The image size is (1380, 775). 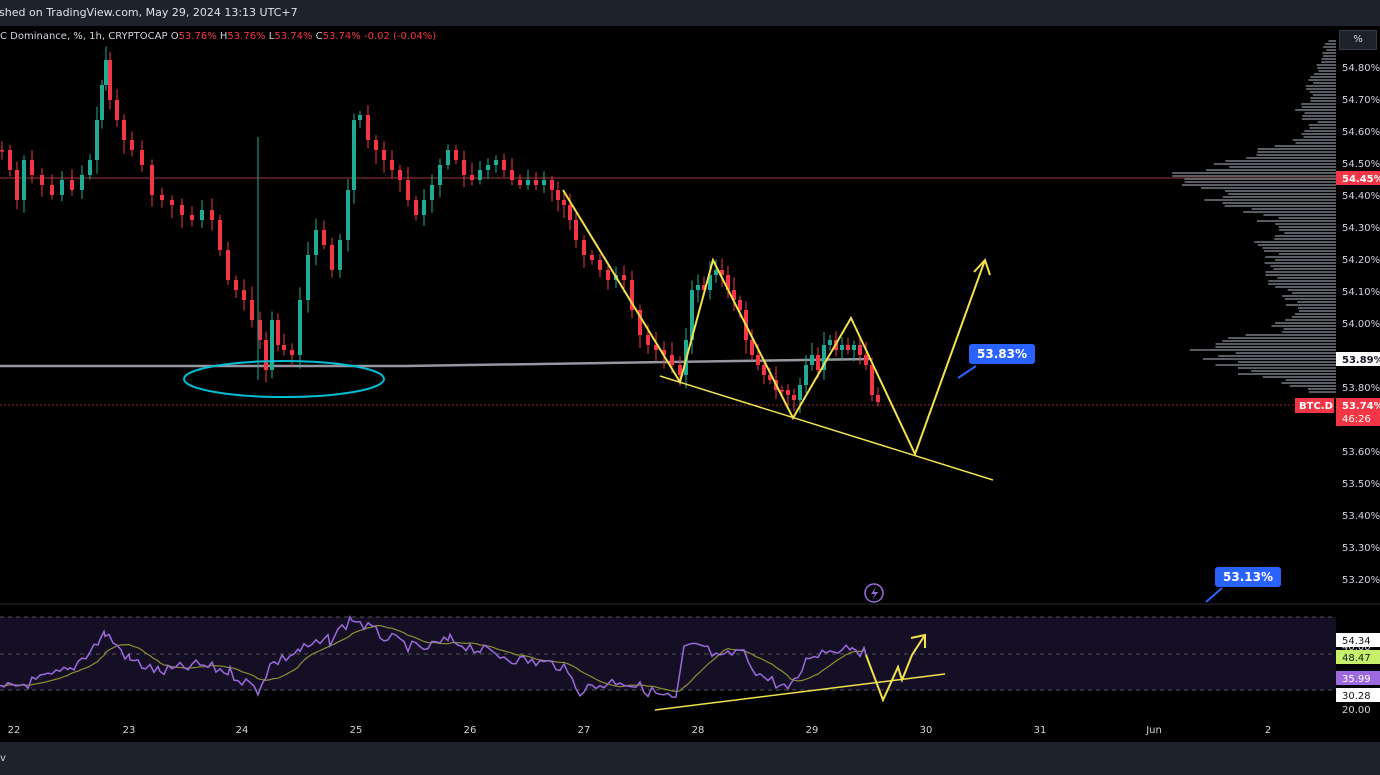 What do you see at coordinates (1361, 548) in the screenshot?
I see `price-tick: 53.30%` at bounding box center [1361, 548].